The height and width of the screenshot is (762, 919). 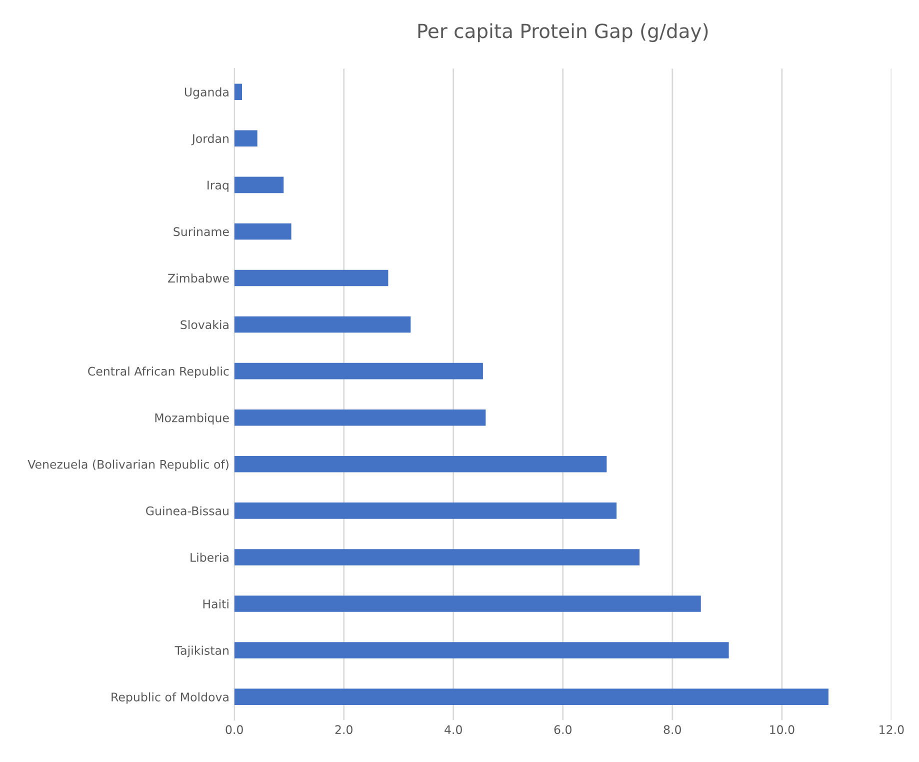 I want to click on y-tick-label: Iraq, so click(x=218, y=186).